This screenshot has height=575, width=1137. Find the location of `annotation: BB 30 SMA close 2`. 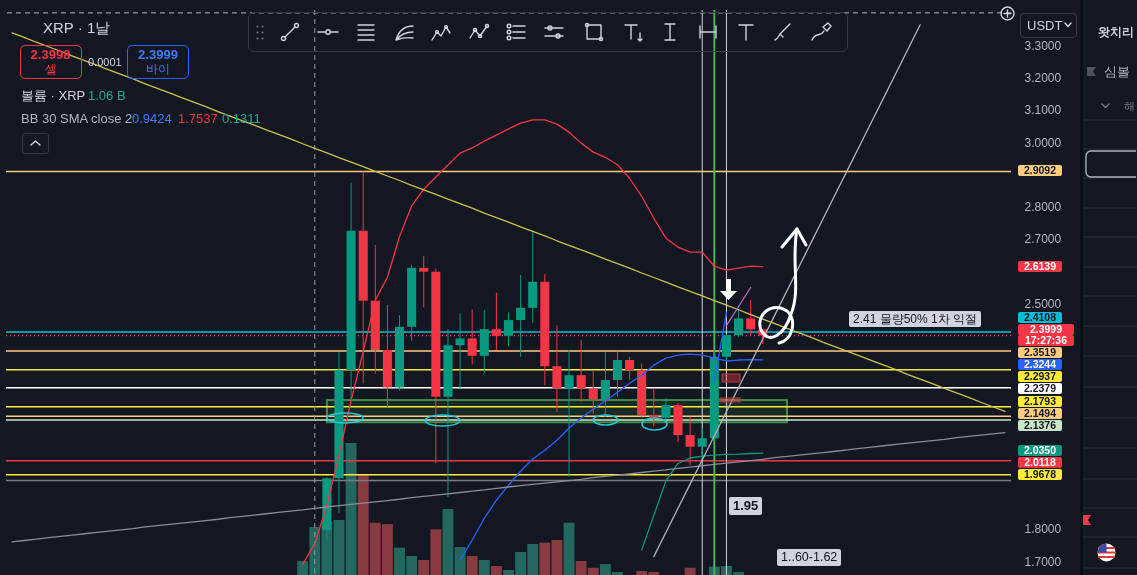

annotation: BB 30 SMA close 2 is located at coordinates (77, 119).